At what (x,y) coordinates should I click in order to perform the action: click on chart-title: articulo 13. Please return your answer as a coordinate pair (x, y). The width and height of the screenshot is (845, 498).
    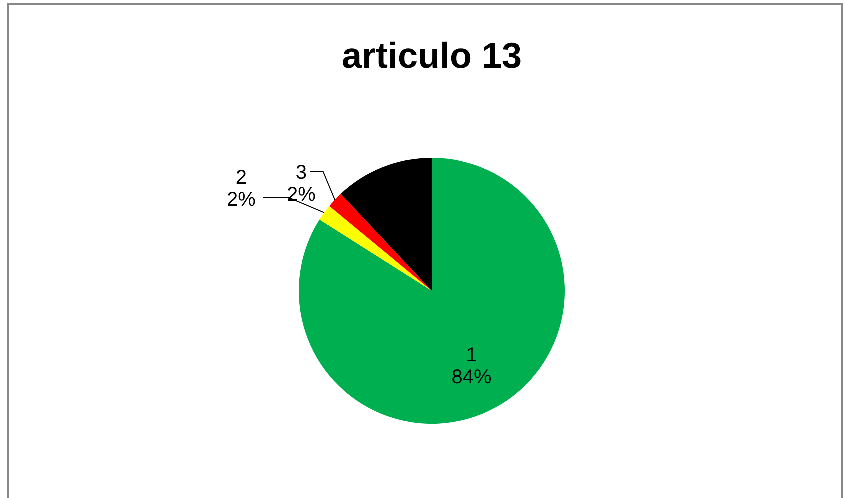
    Looking at the image, I should click on (432, 55).